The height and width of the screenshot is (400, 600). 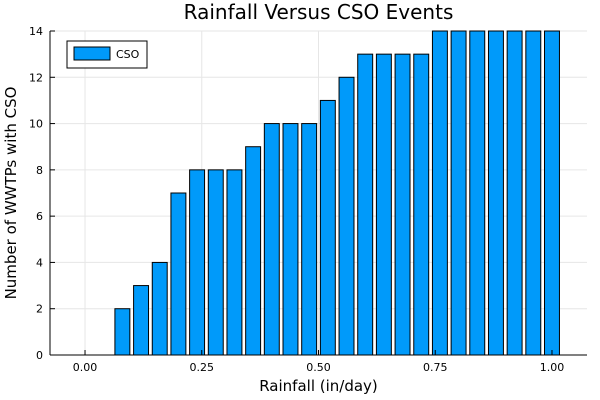 What do you see at coordinates (128, 54) in the screenshot?
I see `legend-label: CSO` at bounding box center [128, 54].